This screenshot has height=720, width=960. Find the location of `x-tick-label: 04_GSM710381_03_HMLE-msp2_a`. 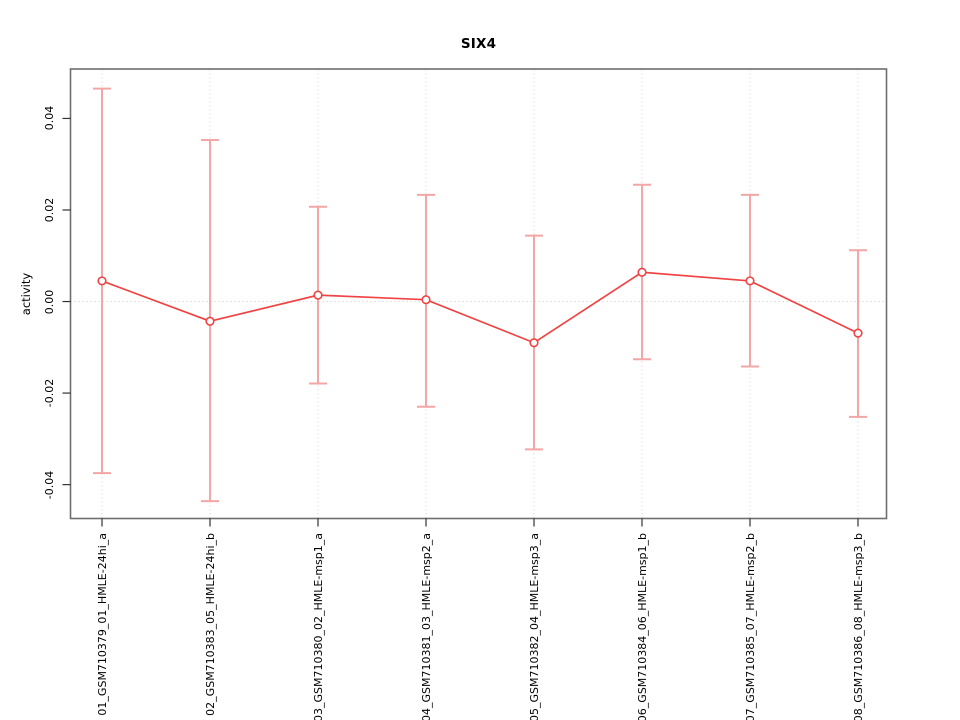

x-tick-label: 04_GSM710381_03_HMLE-msp2_a is located at coordinates (426, 626).